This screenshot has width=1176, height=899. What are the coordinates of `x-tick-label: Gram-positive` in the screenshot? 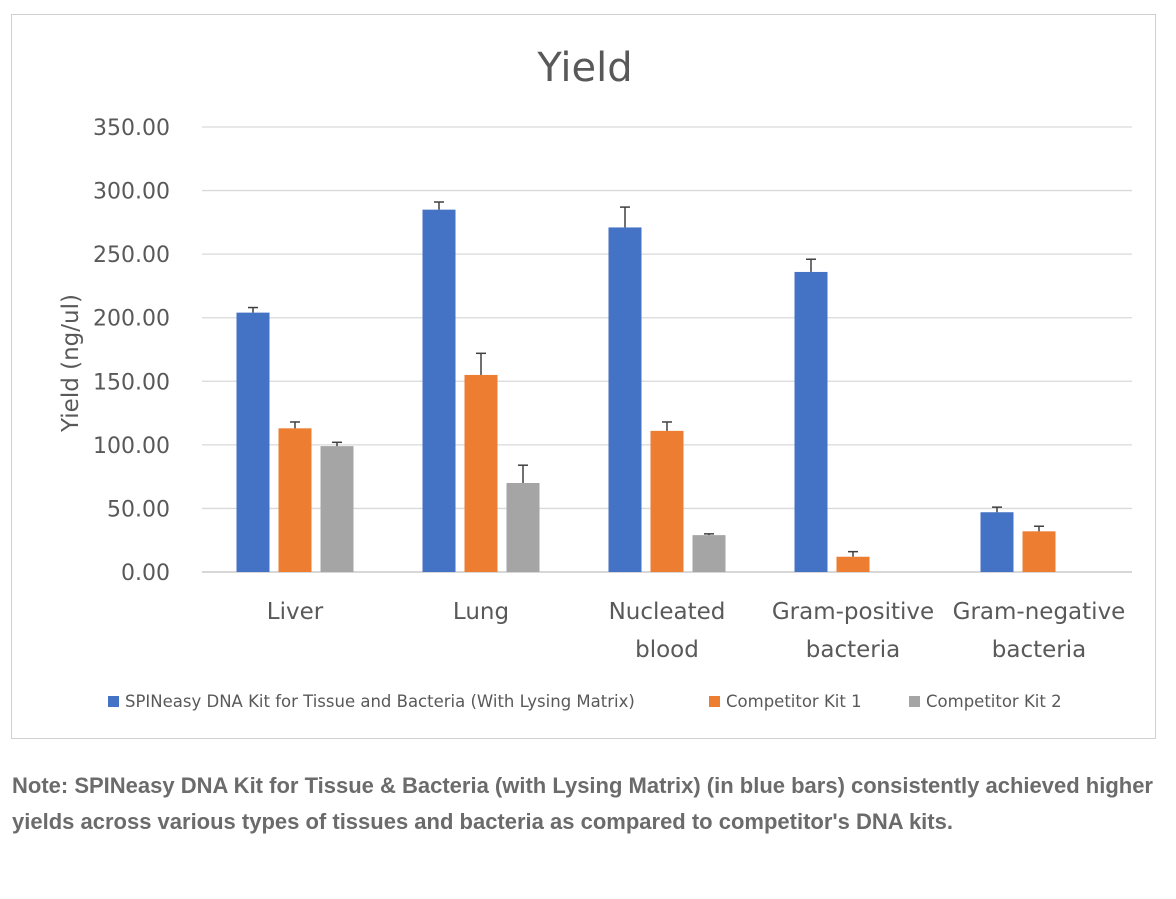 It's located at (853, 612).